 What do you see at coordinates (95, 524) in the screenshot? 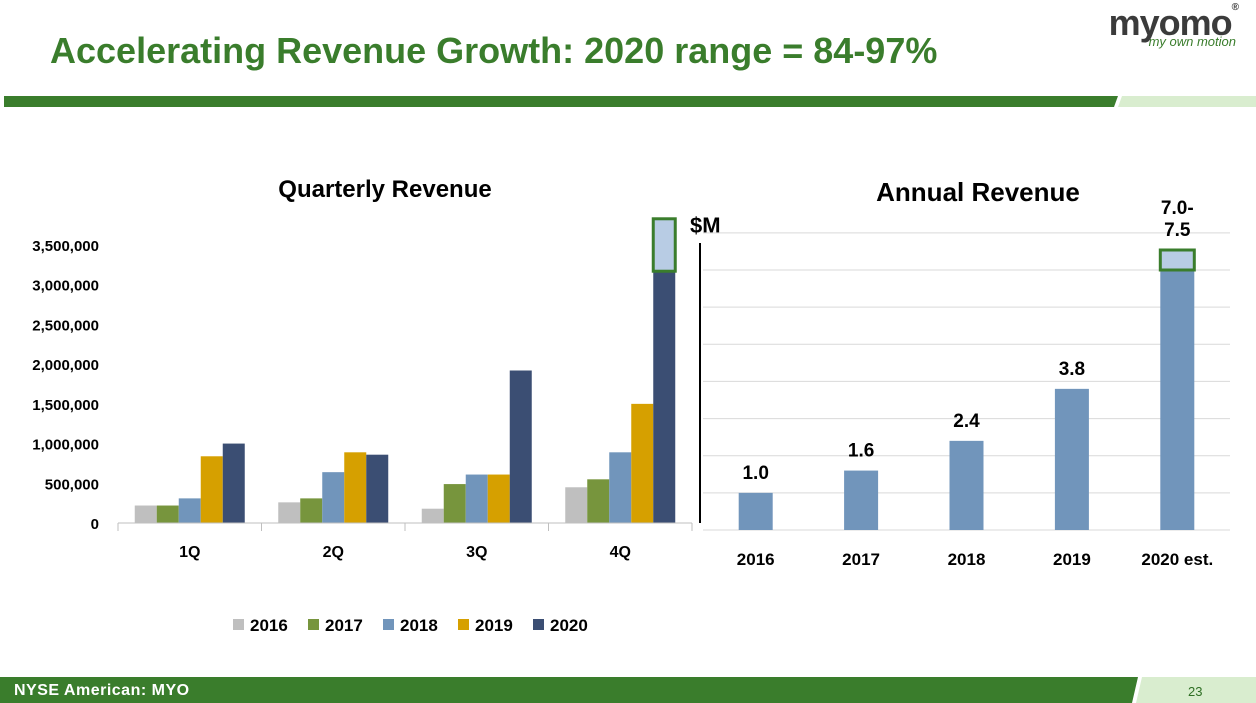
I see `quarterly-y-tick-label: 0` at bounding box center [95, 524].